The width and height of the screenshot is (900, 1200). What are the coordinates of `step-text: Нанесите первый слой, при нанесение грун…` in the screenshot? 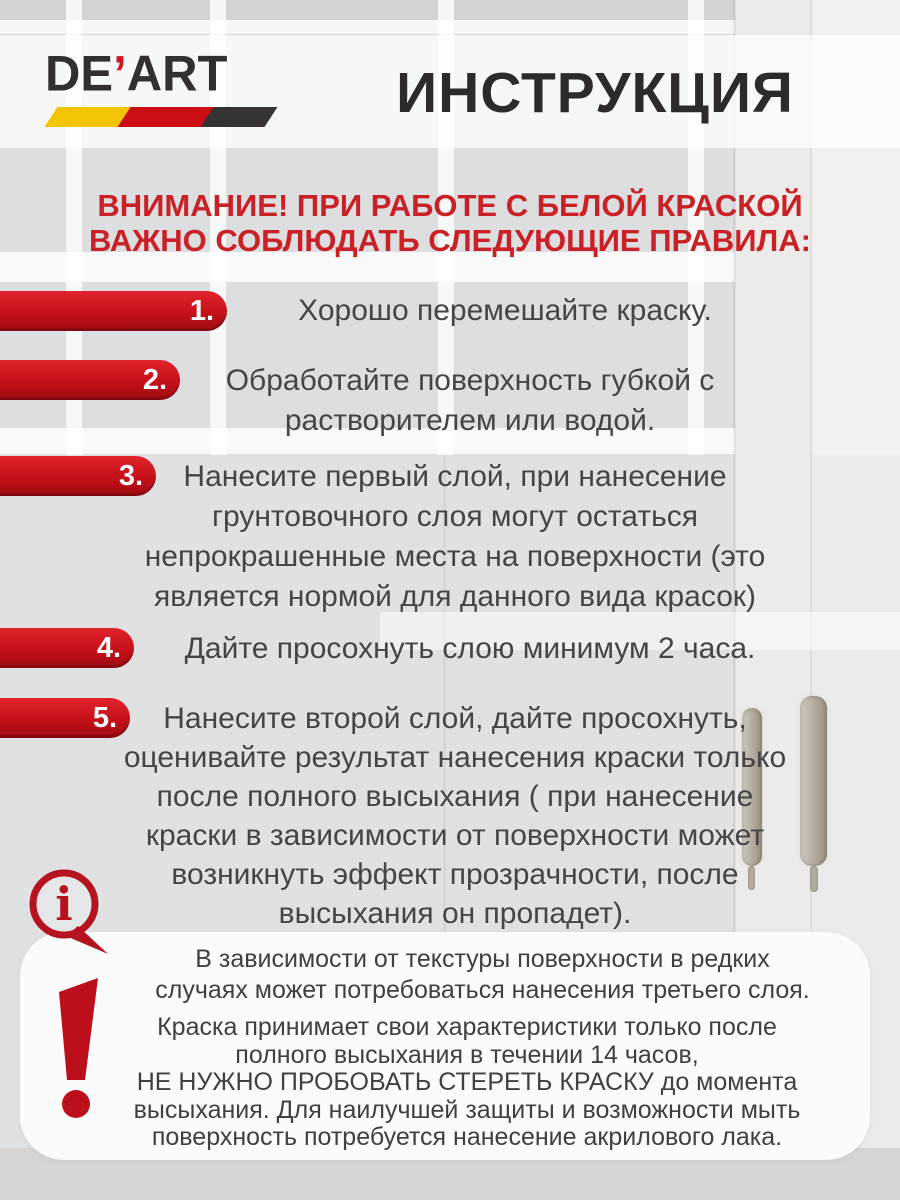 It's located at (455, 536).